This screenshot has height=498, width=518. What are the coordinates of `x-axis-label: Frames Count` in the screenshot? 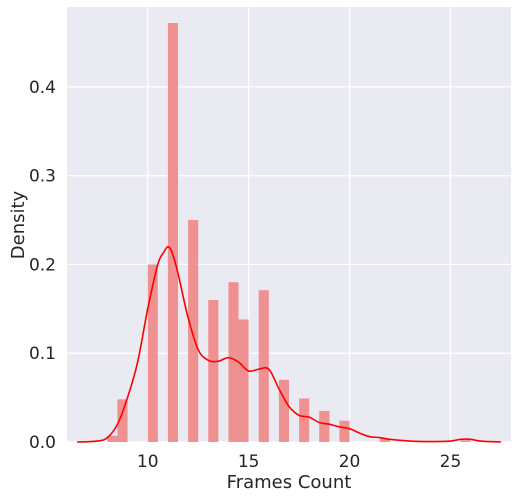 It's located at (289, 482).